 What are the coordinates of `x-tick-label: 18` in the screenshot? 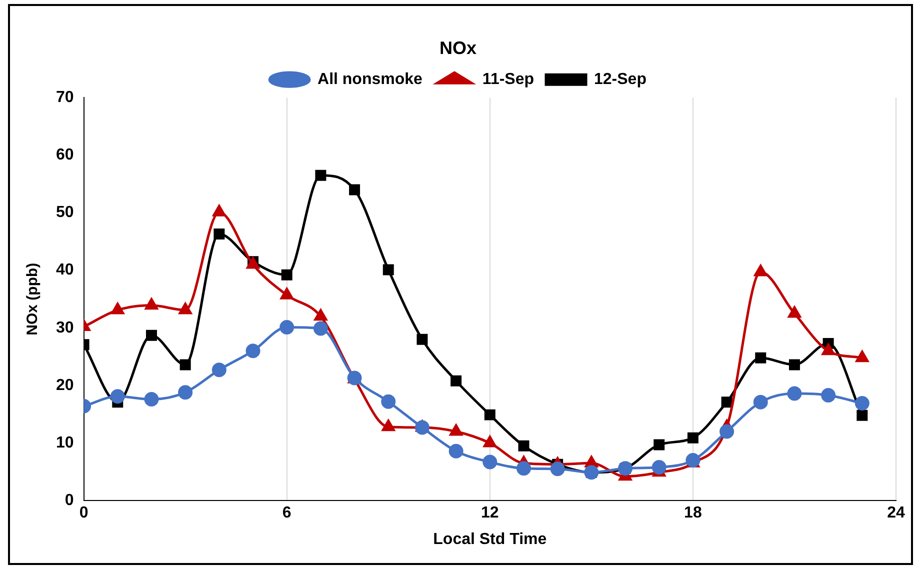 It's located at (693, 513).